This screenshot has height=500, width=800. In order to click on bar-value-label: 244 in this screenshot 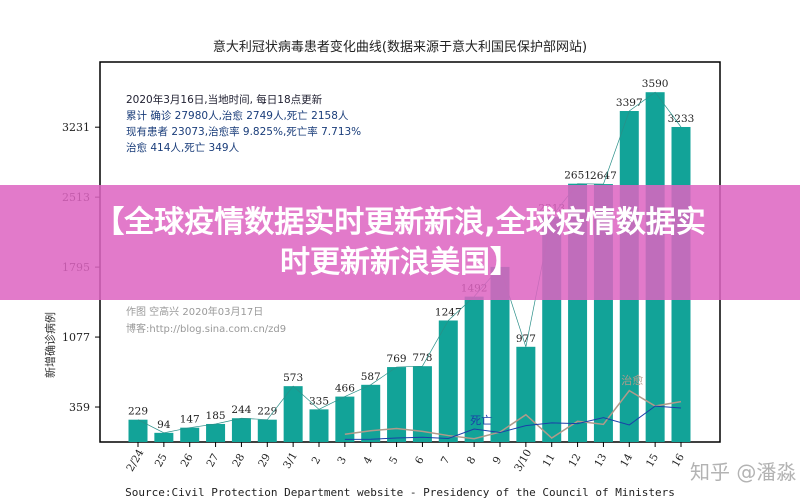, I will do `click(241, 410)`.